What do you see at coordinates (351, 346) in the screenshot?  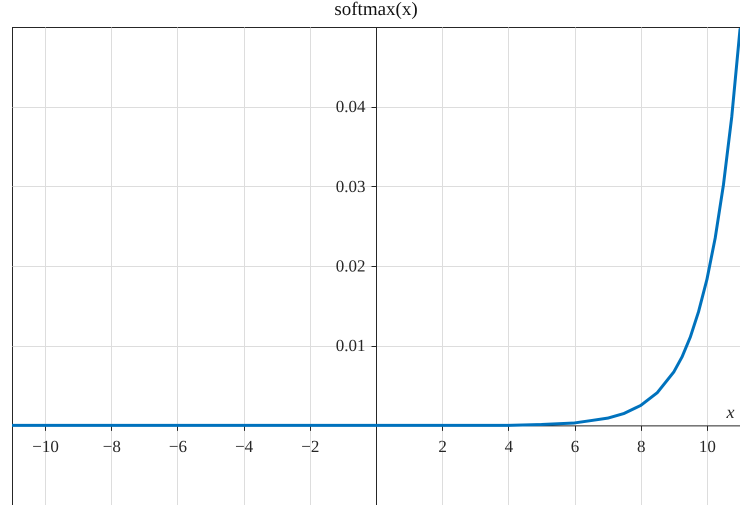 I see `y-tick-label: 0.01` at bounding box center [351, 346].